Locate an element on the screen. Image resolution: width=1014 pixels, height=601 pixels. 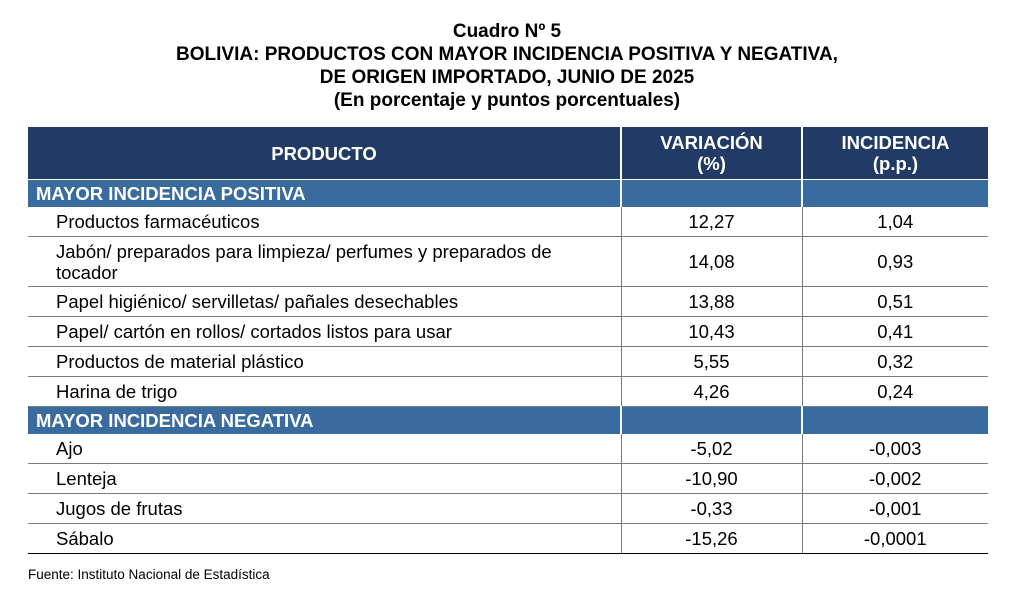
section-row-negative: MAYOR INCIDENCIA NEGATIVA is located at coordinates (508, 420).